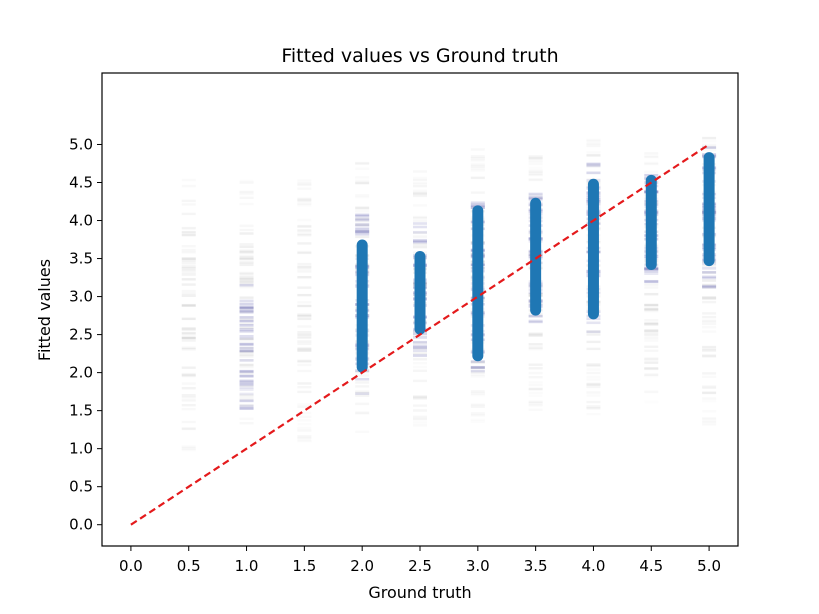  What do you see at coordinates (81, 221) in the screenshot?
I see `y-tick-label: 4.0` at bounding box center [81, 221].